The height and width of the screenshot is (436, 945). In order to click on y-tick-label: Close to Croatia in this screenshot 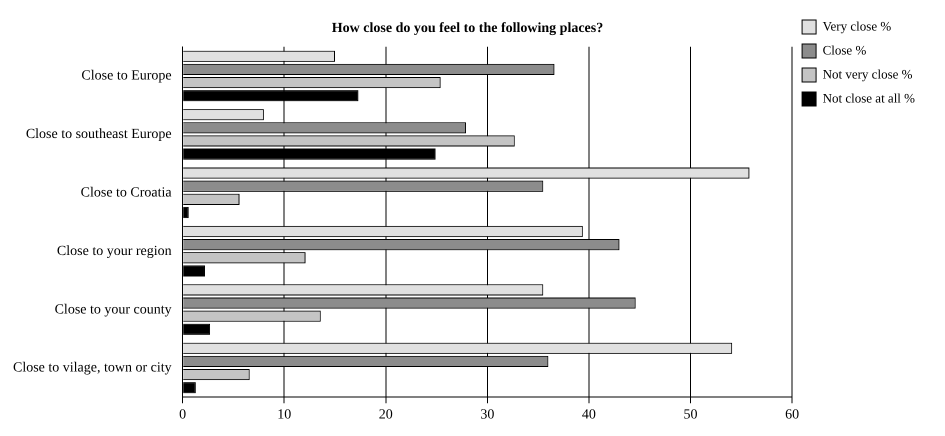, I will do `click(126, 192)`.